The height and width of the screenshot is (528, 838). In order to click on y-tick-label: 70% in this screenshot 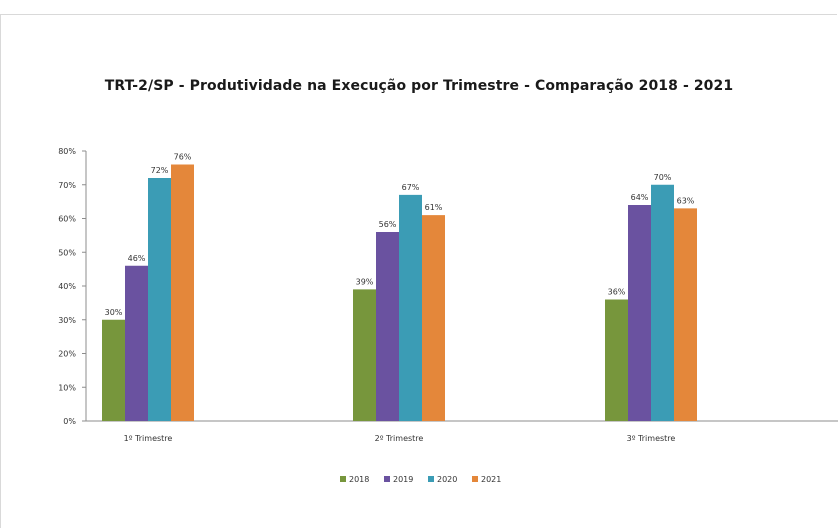, I will do `click(67, 185)`.